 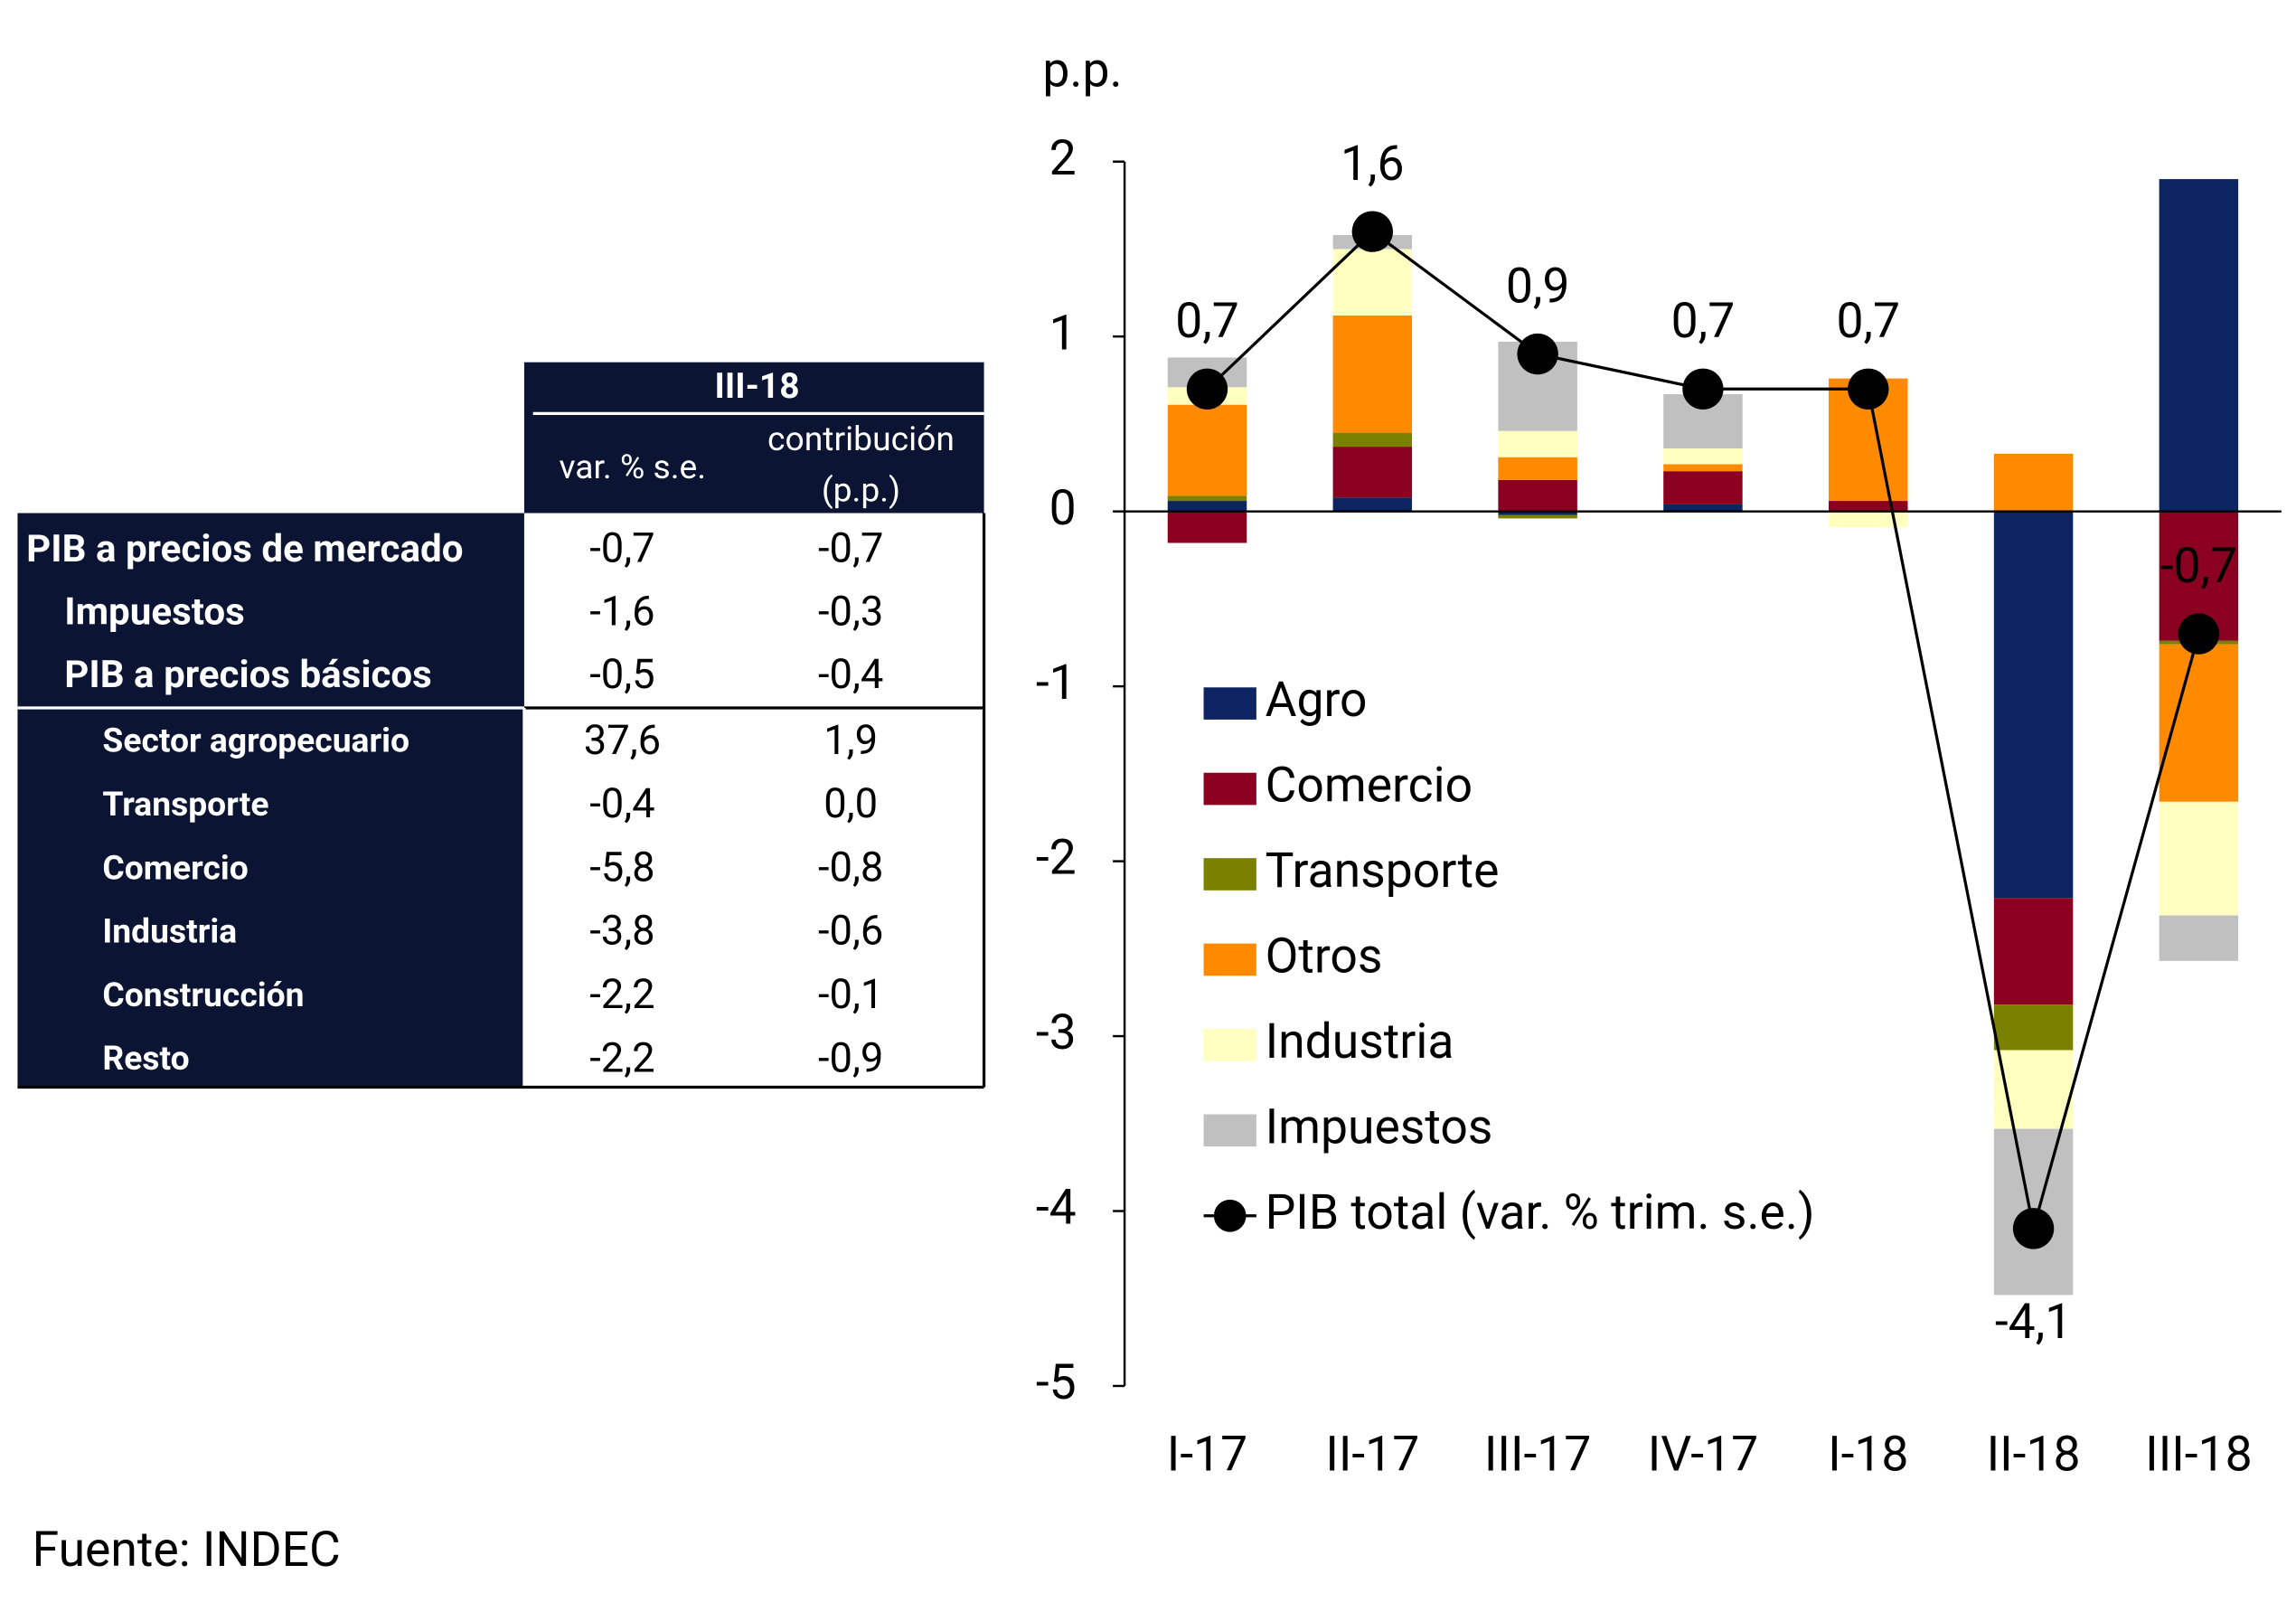 I want to click on legend-label: PIB total (var. % trim. s.e.), so click(x=1540, y=1212).